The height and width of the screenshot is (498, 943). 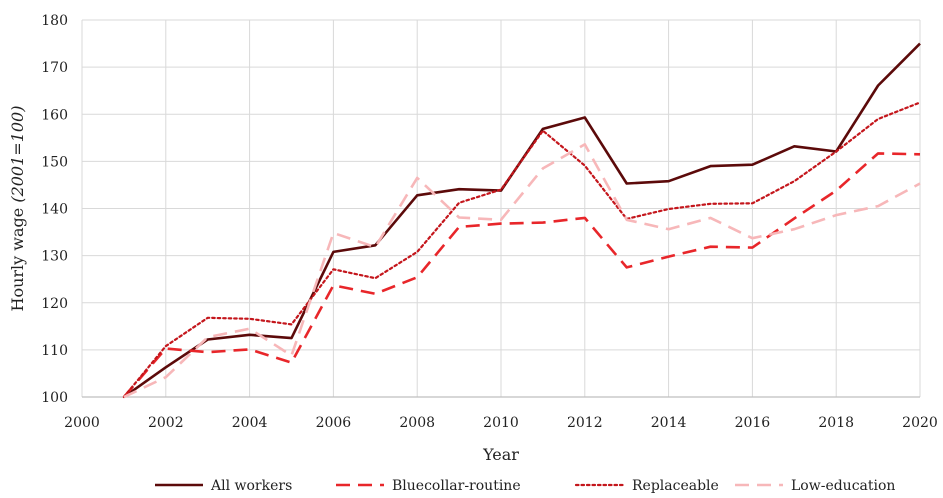 What do you see at coordinates (753, 423) in the screenshot?
I see `x-tick-label: 2016` at bounding box center [753, 423].